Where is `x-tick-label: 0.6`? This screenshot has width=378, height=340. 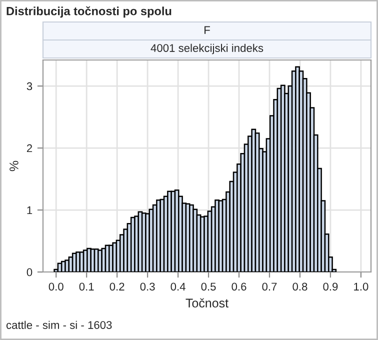
x-tick-label: 0.6 is located at coordinates (239, 286).